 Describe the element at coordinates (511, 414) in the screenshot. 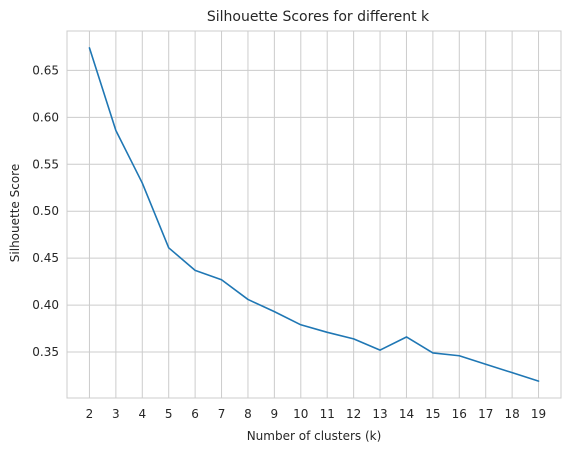

I see `x-tick-label: 18` at that location.